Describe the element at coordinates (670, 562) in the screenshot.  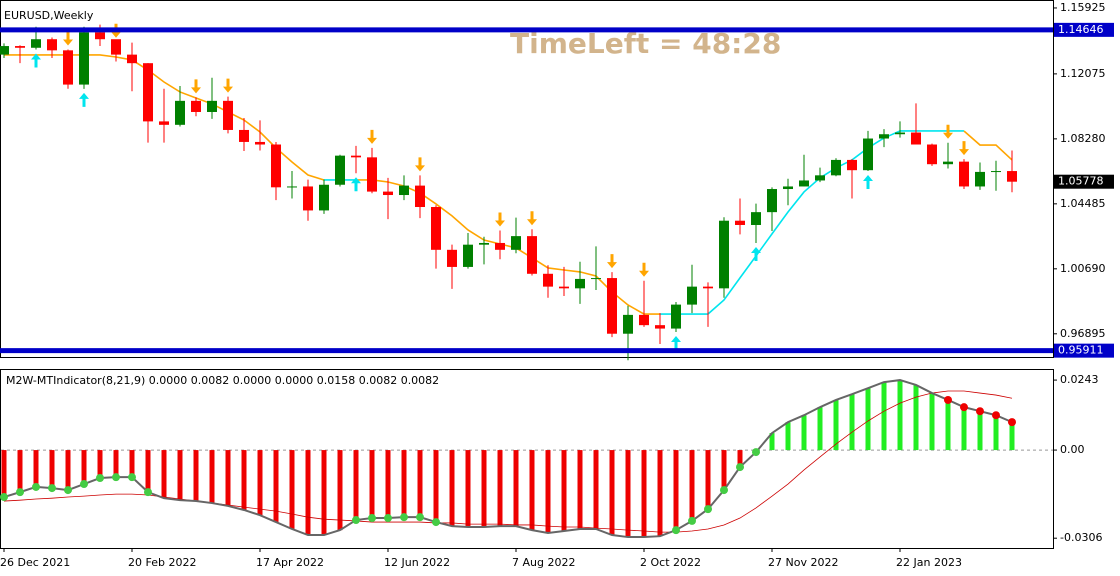
I see `x-tick-label: 2 Oct 2022` at that location.